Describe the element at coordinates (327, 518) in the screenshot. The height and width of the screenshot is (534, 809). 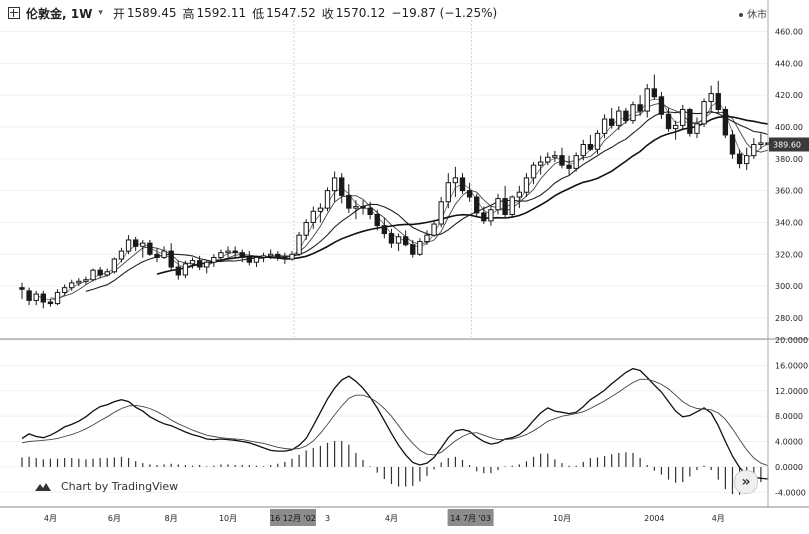
I see `time-tick-label: 3` at that location.